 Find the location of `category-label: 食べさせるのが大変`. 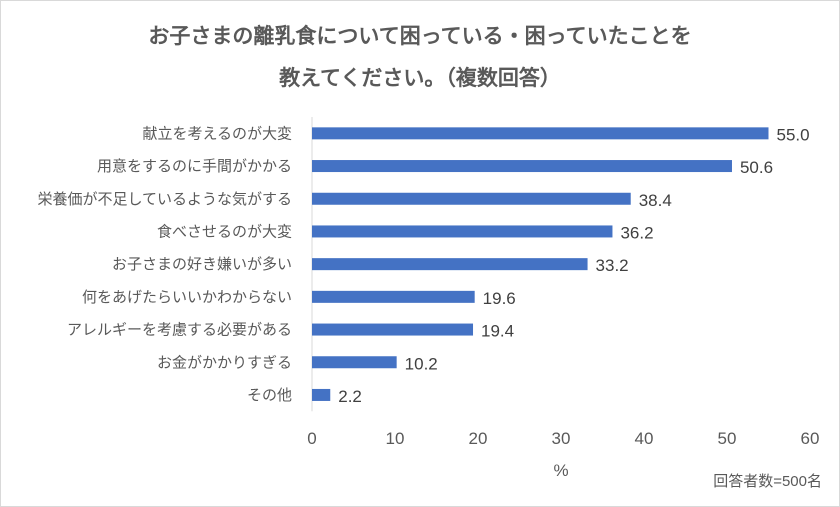

category-label: 食べさせるのが大変 is located at coordinates (224, 231).